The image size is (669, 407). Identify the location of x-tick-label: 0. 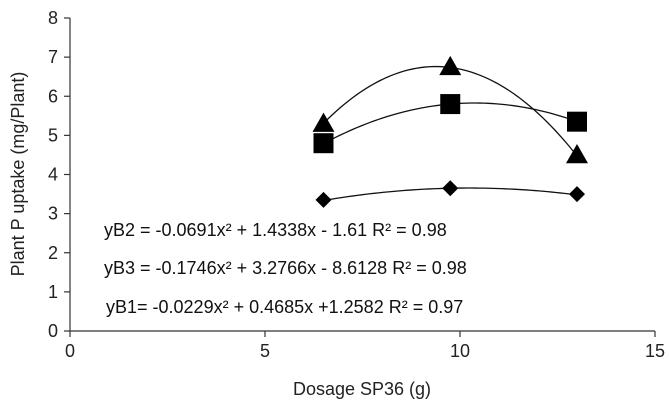
(70, 351).